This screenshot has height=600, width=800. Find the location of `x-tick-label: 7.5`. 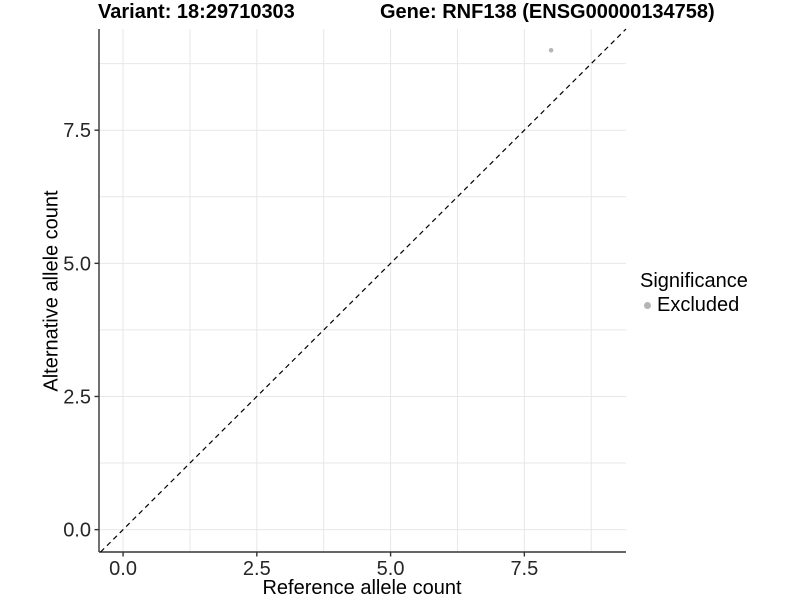

x-tick-label: 7.5 is located at coordinates (524, 569).